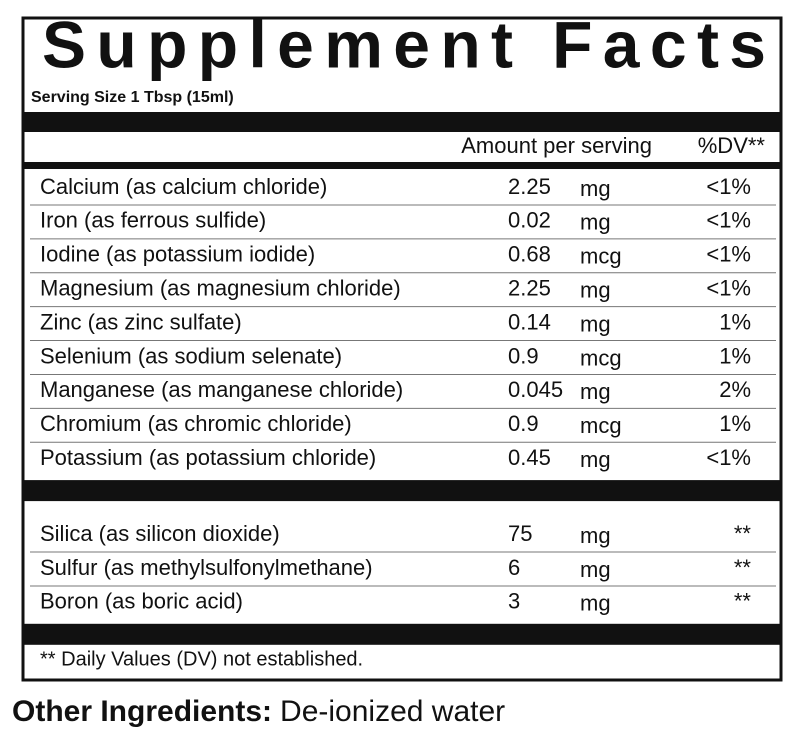 The height and width of the screenshot is (750, 800). What do you see at coordinates (529, 457) in the screenshot?
I see `amount: 0.45` at bounding box center [529, 457].